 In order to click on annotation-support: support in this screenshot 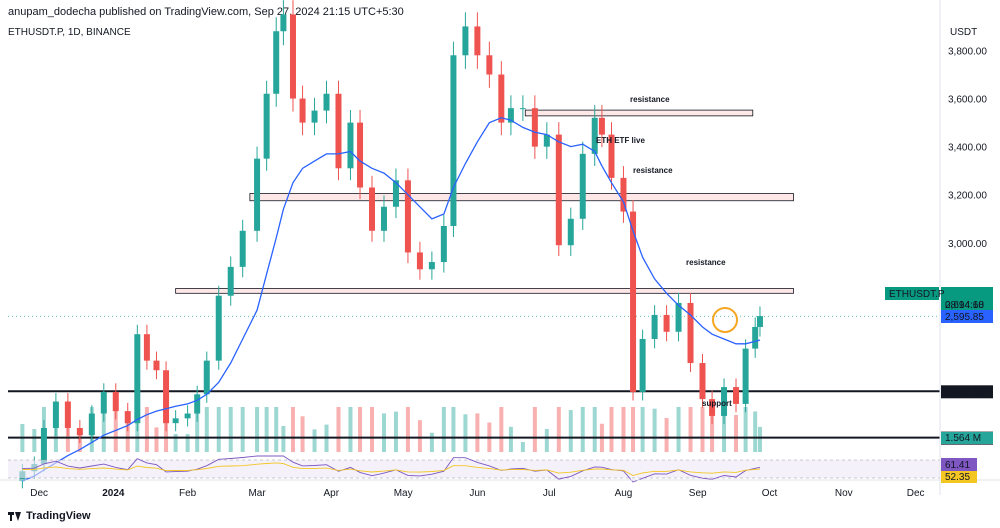, I will do `click(717, 403)`.